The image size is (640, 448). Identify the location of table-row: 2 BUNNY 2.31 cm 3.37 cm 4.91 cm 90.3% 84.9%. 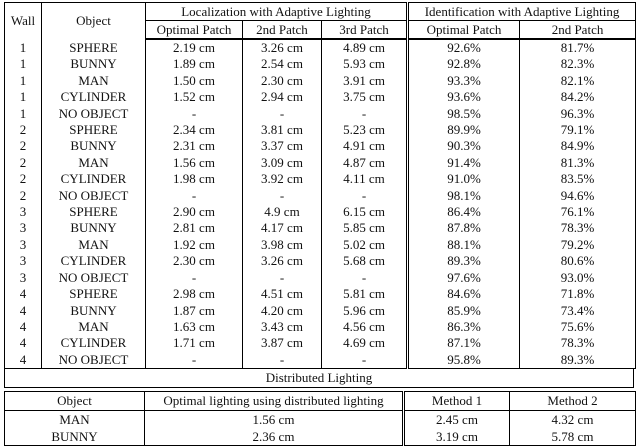
(320, 146).